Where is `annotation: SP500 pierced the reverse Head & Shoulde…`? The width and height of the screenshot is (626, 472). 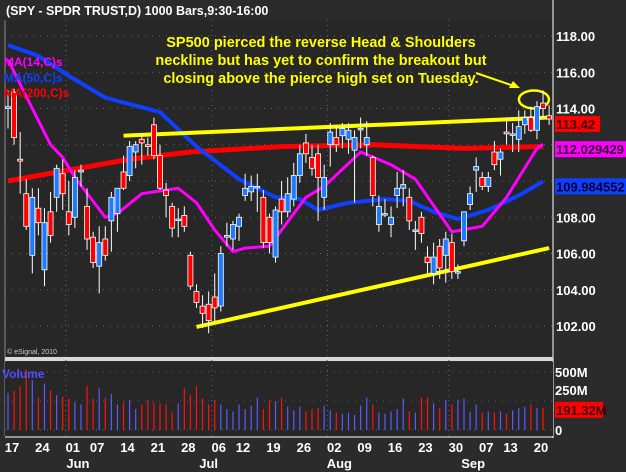
annotation: SP500 pierced the reverse Head & Shoulde… is located at coordinates (337, 61).